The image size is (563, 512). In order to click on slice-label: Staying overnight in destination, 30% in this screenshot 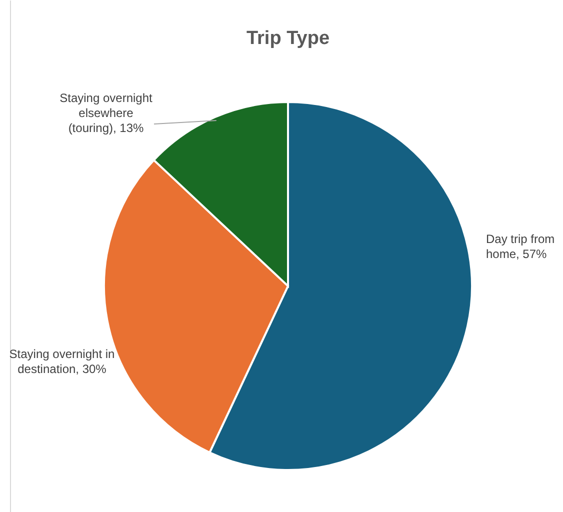, I will do `click(62, 361)`.